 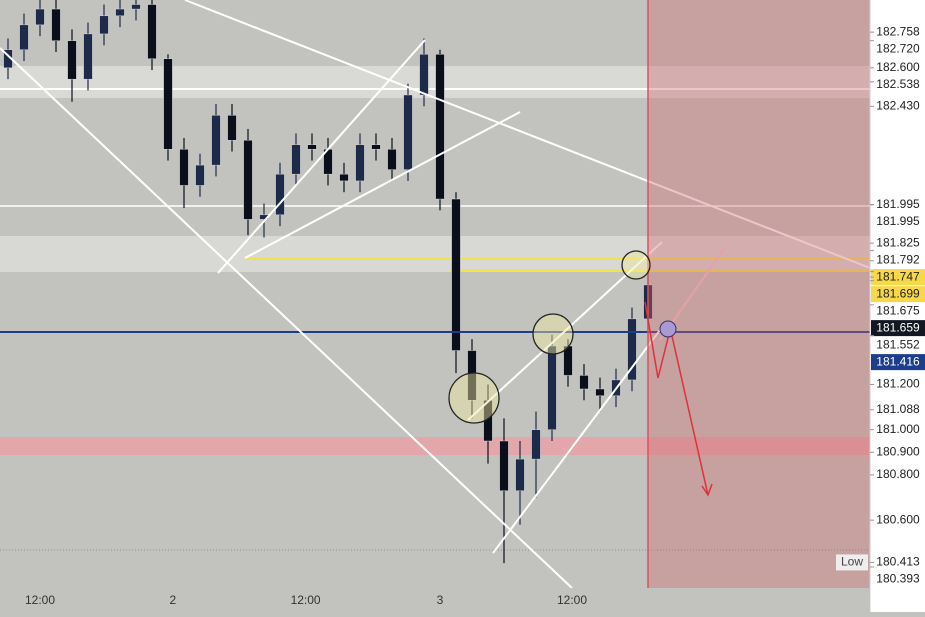 I want to click on price-label: 182.758, so click(x=898, y=31).